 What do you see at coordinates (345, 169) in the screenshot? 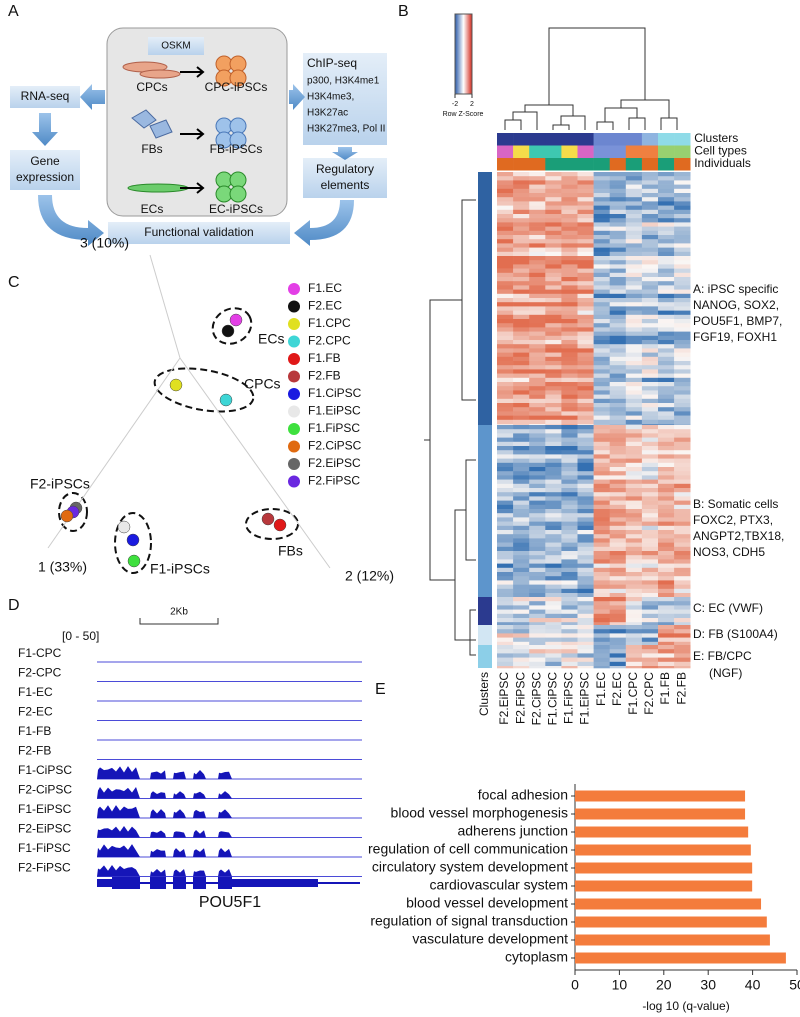
I see `regulatory-label: Regulatory` at bounding box center [345, 169].